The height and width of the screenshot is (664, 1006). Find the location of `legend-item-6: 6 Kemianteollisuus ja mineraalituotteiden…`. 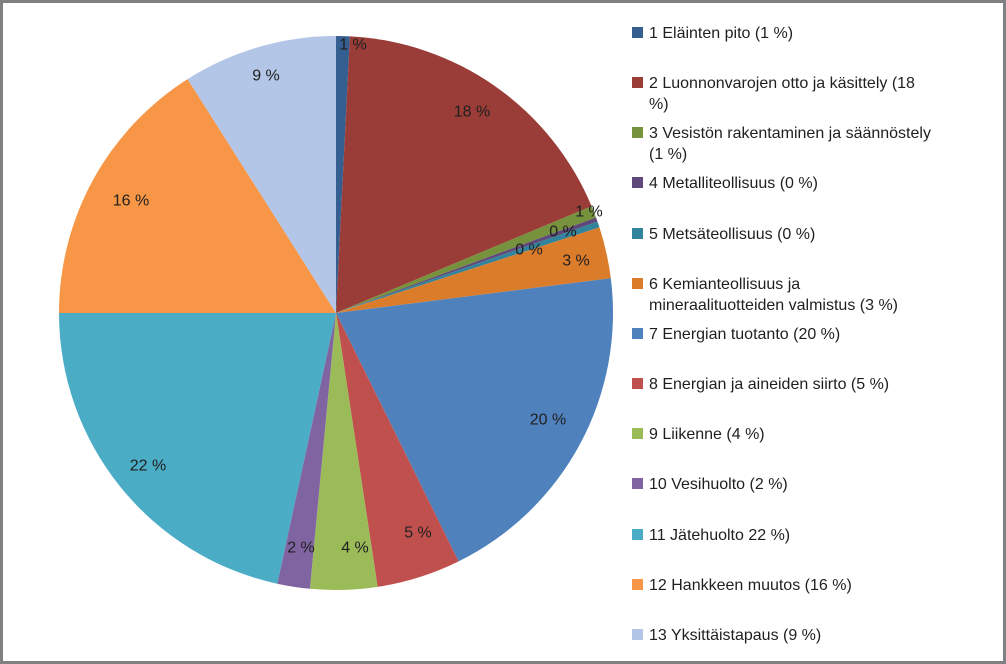

legend-item-6: 6 Kemianteollisuus ja mineraalituotteiden… is located at coordinates (765, 295).